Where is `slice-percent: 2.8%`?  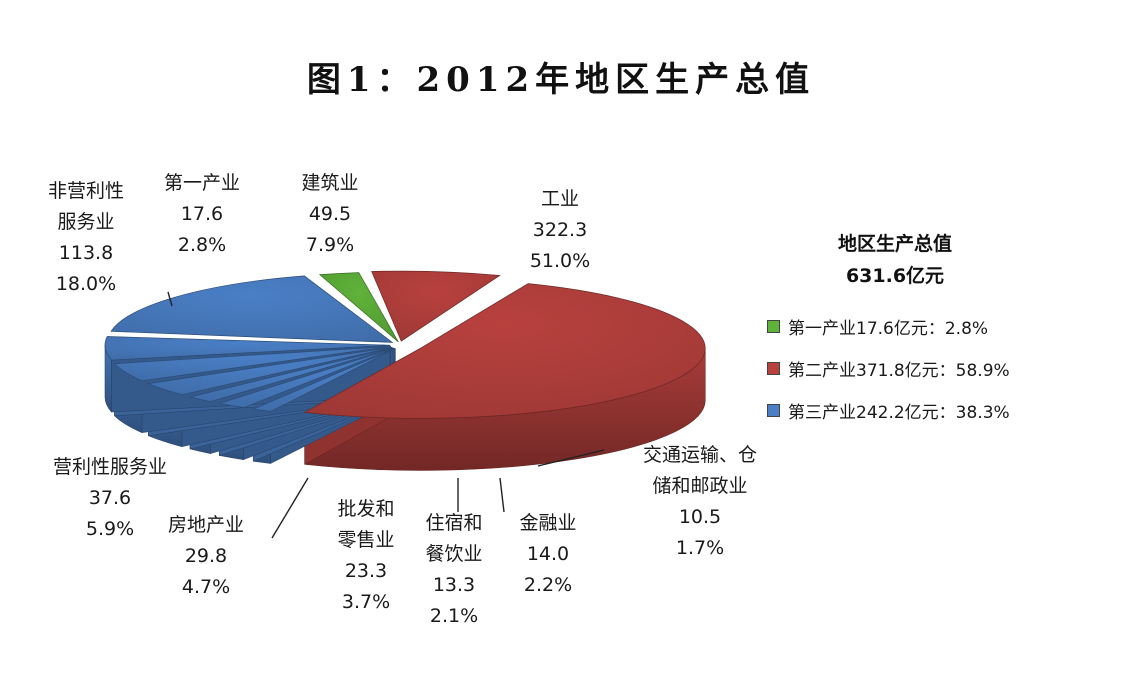 slice-percent: 2.8% is located at coordinates (202, 245).